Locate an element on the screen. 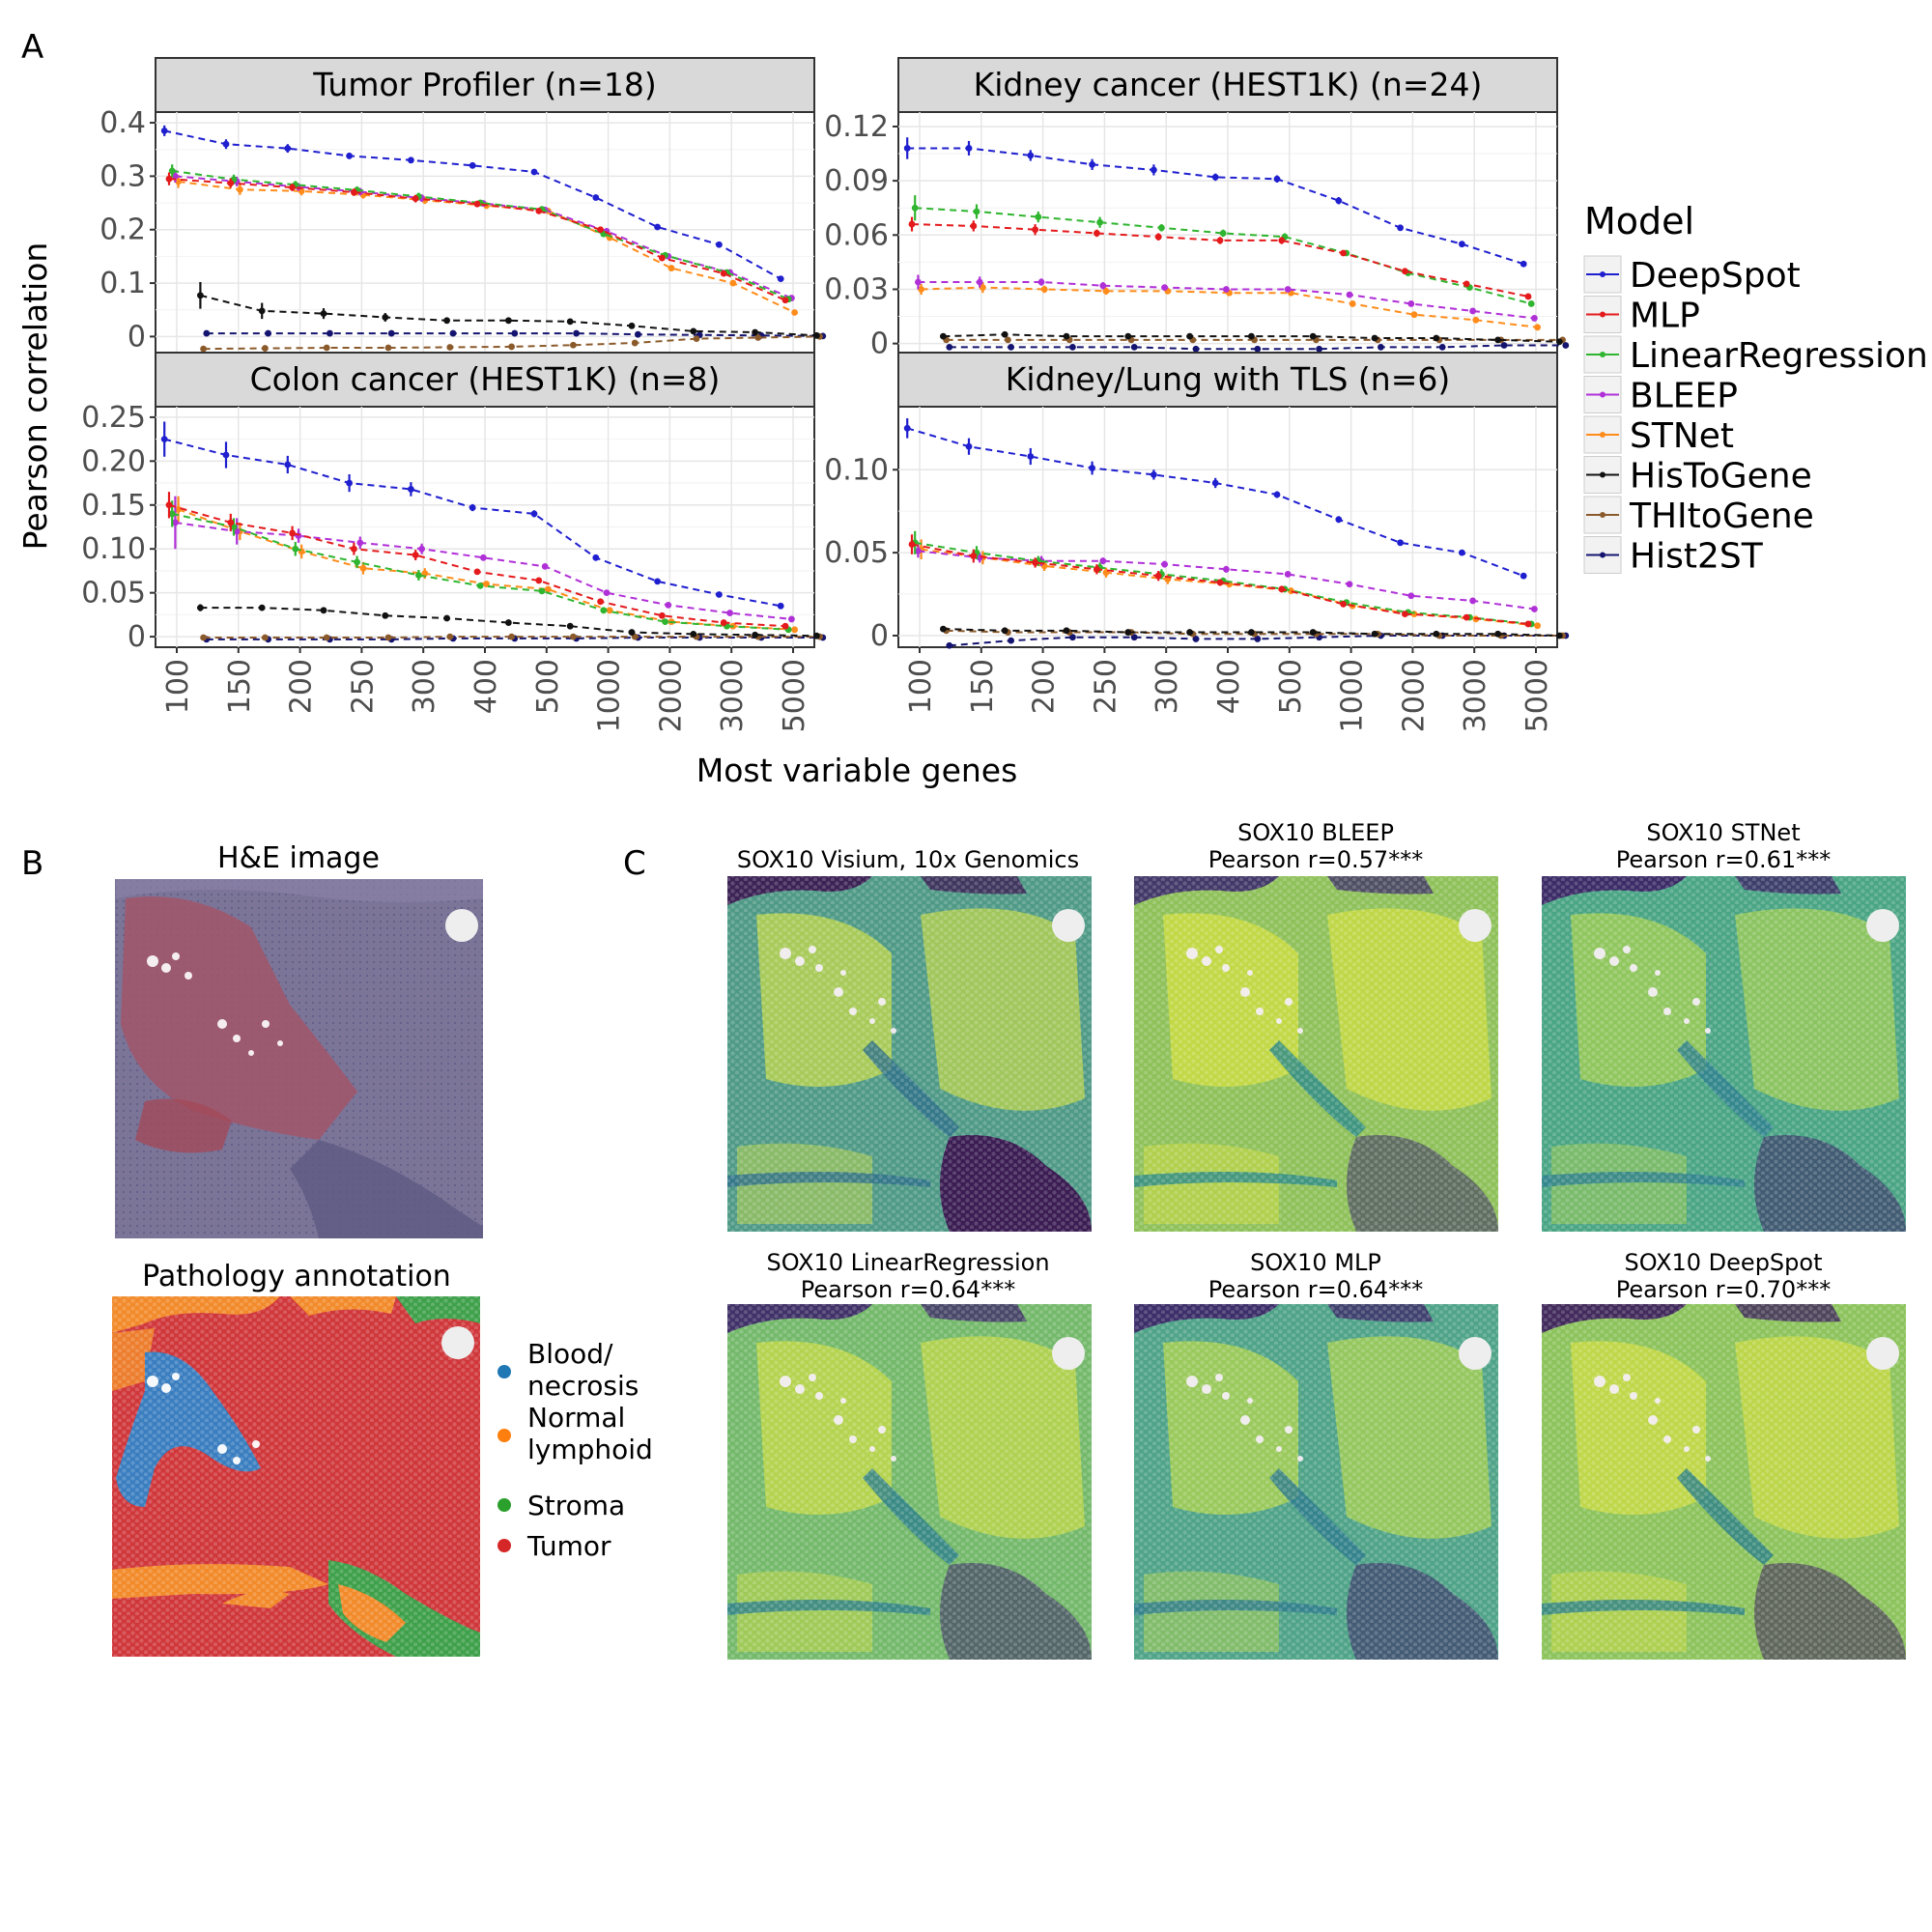  x-tick-label: 200 is located at coordinates (302, 686).